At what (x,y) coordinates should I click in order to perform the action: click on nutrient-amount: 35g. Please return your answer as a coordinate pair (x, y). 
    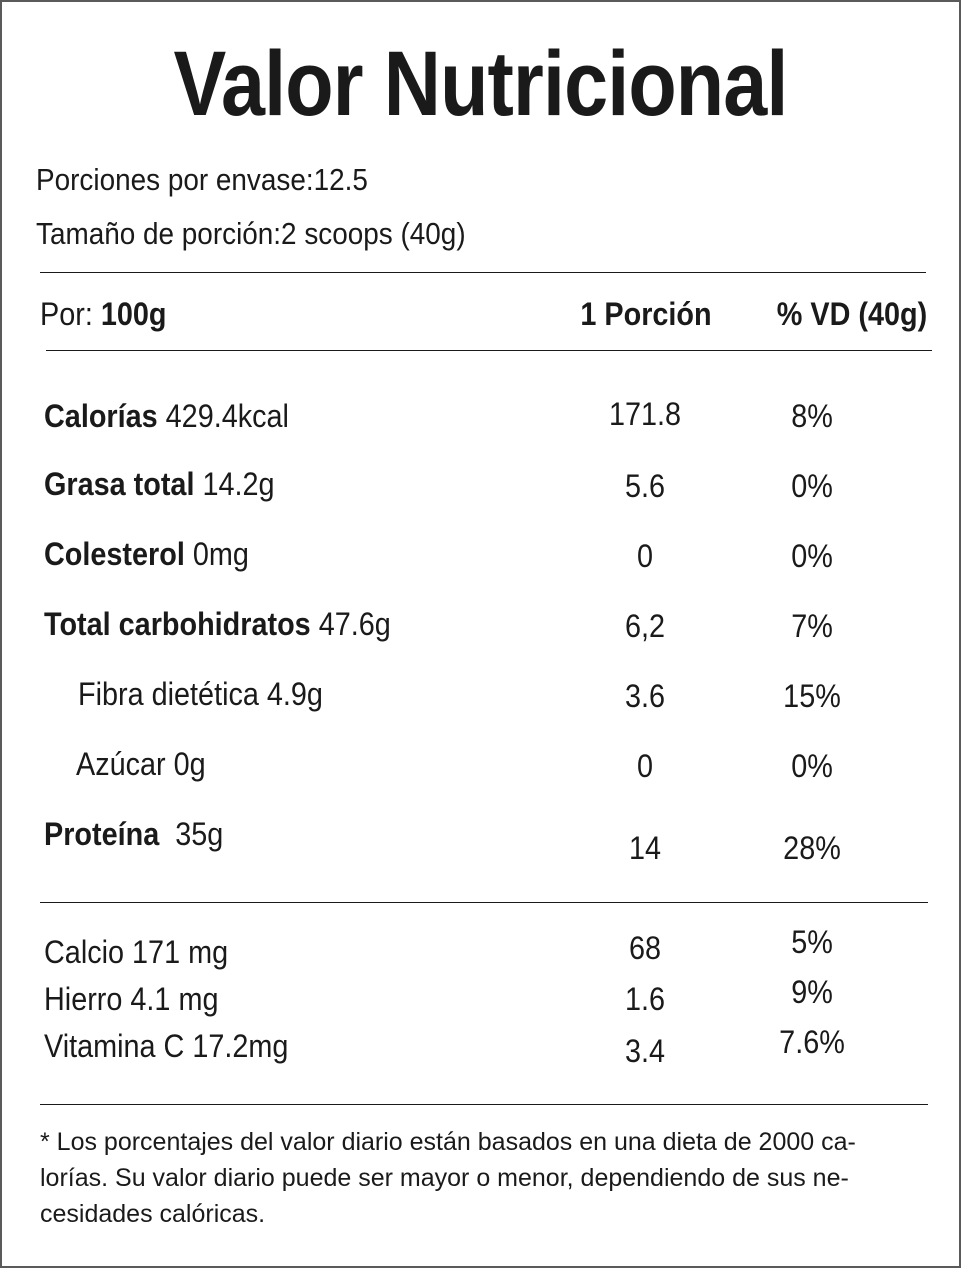
    Looking at the image, I should click on (199, 834).